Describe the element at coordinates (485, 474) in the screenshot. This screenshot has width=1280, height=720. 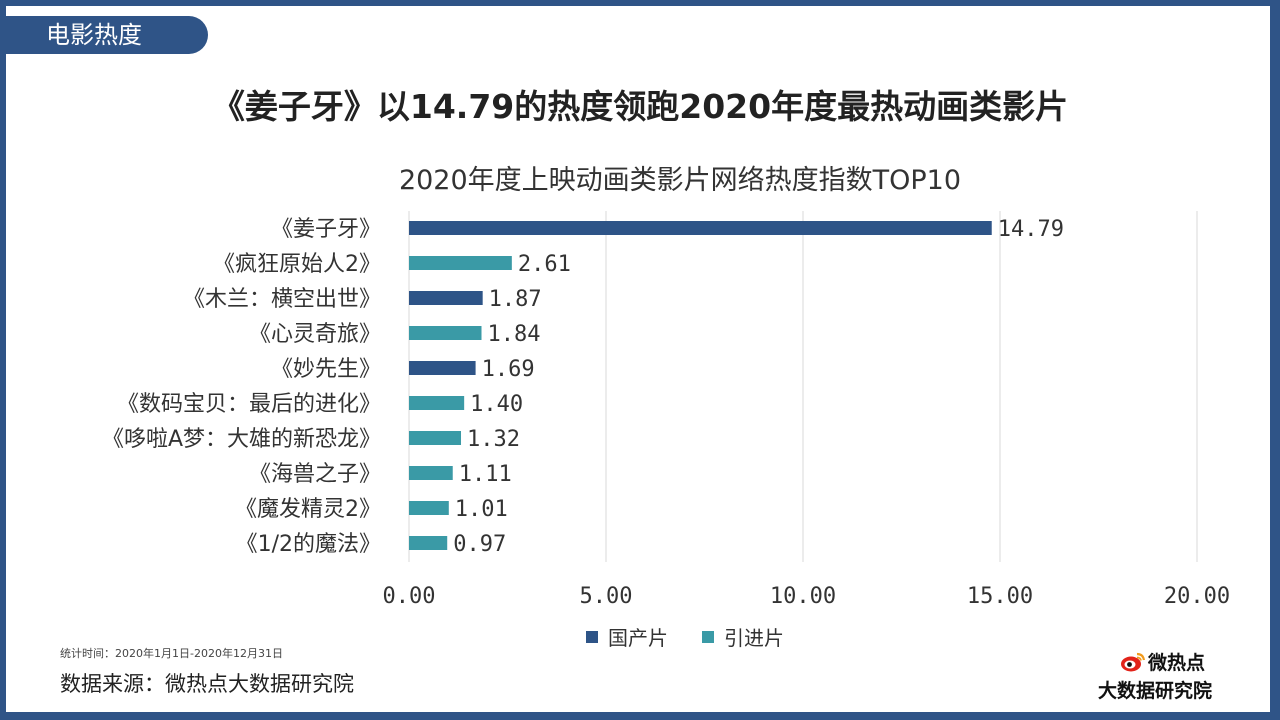
I see `value-label: 1.11` at that location.